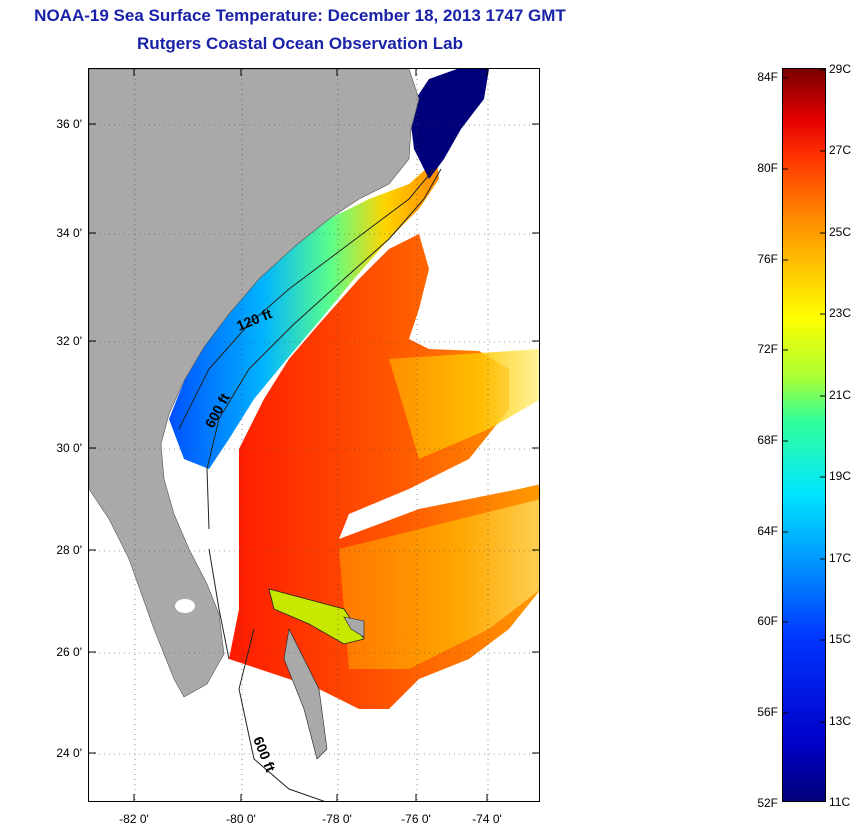 Image resolution: width=864 pixels, height=832 pixels. I want to click on map-subtitle: Rutgers Coastal Ocean Observation Lab, so click(300, 43).